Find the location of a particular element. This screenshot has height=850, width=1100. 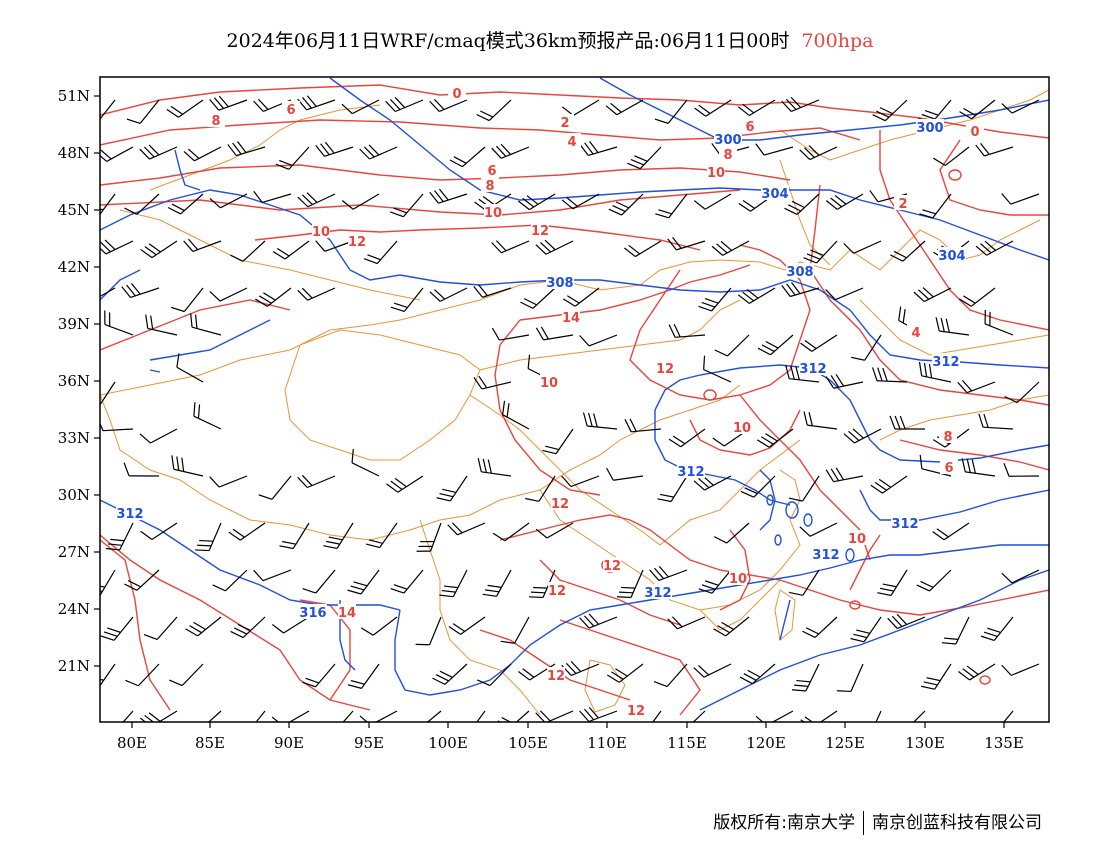

temperature-label: 14 is located at coordinates (571, 318).